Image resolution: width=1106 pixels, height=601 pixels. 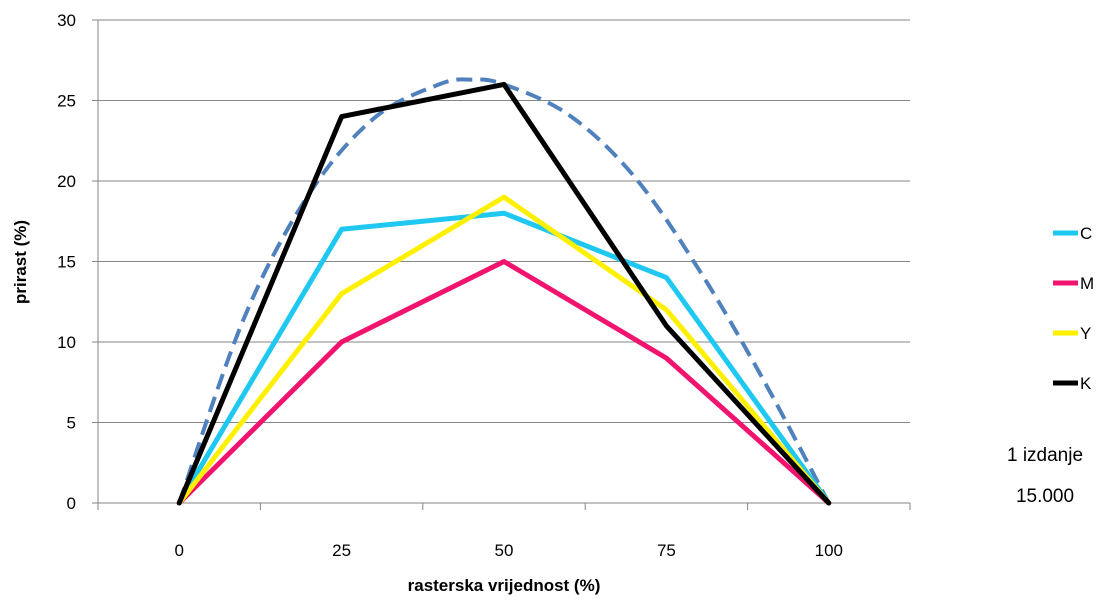 I want to click on y-tick-label-25: 25, so click(x=66, y=101).